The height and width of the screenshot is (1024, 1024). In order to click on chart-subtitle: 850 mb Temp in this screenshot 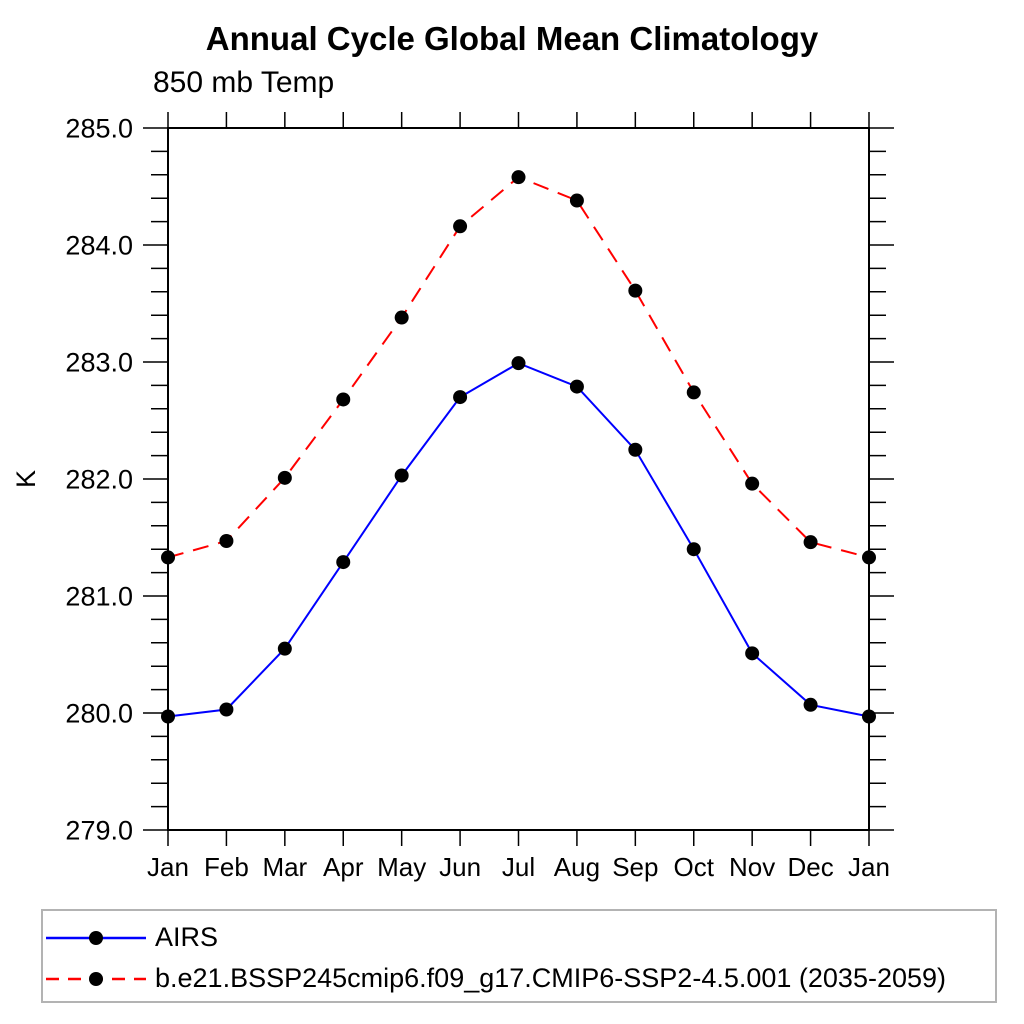, I will do `click(244, 82)`.